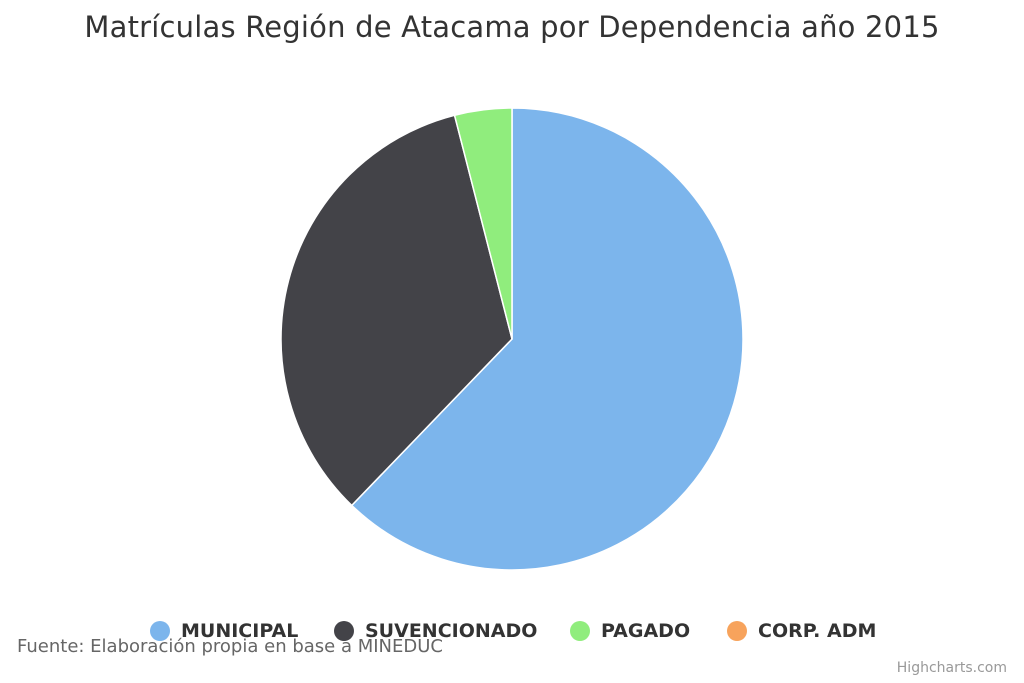 The image size is (1024, 683). I want to click on legend-marker-corp-adm, so click(737, 631).